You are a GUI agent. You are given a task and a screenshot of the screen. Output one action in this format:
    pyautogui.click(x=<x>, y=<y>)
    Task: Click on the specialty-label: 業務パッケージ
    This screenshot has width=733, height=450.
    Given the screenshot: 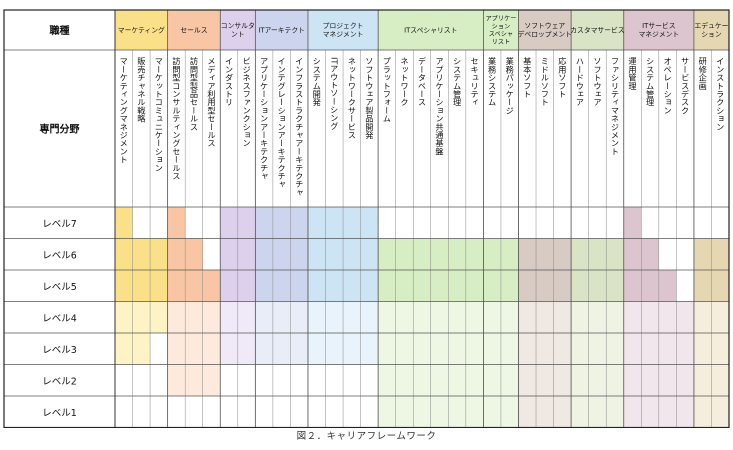 What is the action you would take?
    pyautogui.click(x=510, y=85)
    